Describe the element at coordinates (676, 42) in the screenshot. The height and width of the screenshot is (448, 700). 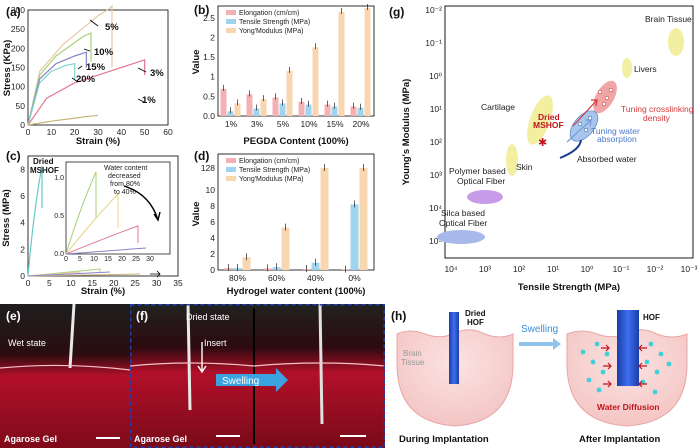
I see `region-brain-tissue` at that location.